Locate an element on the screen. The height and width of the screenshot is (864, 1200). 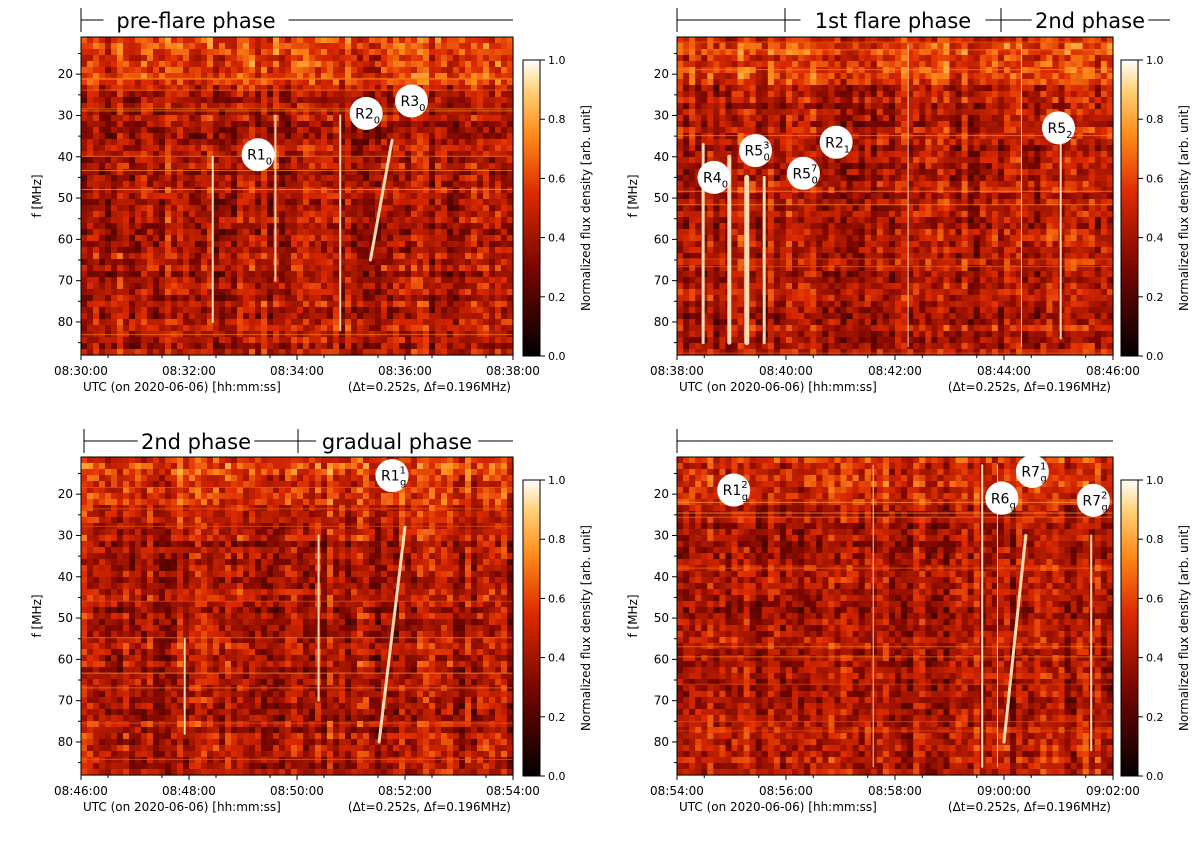
burst-label-r21: R21 is located at coordinates (836, 142).